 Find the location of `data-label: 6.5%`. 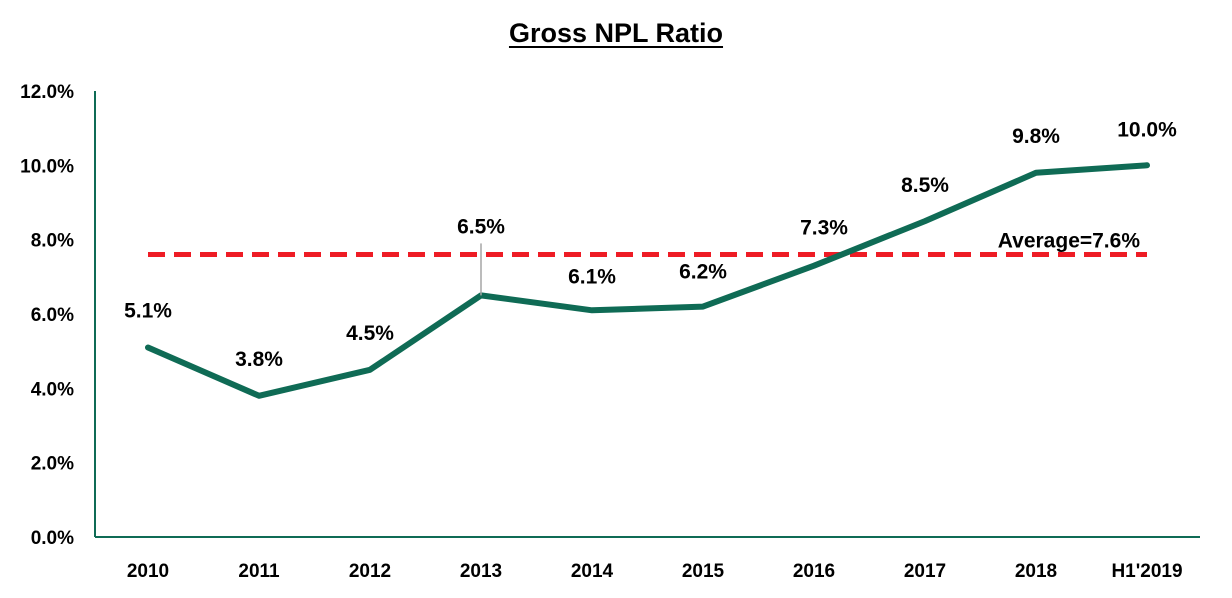

data-label: 6.5% is located at coordinates (481, 226).